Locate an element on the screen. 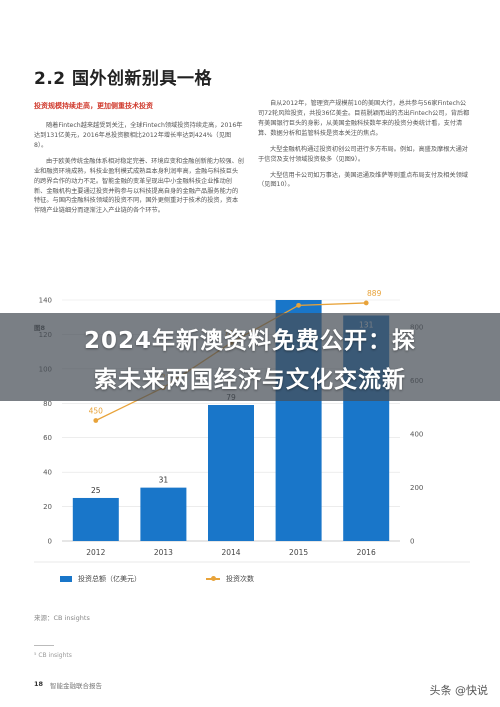 The height and width of the screenshot is (707, 500). bar-value-label: 31 is located at coordinates (164, 480).